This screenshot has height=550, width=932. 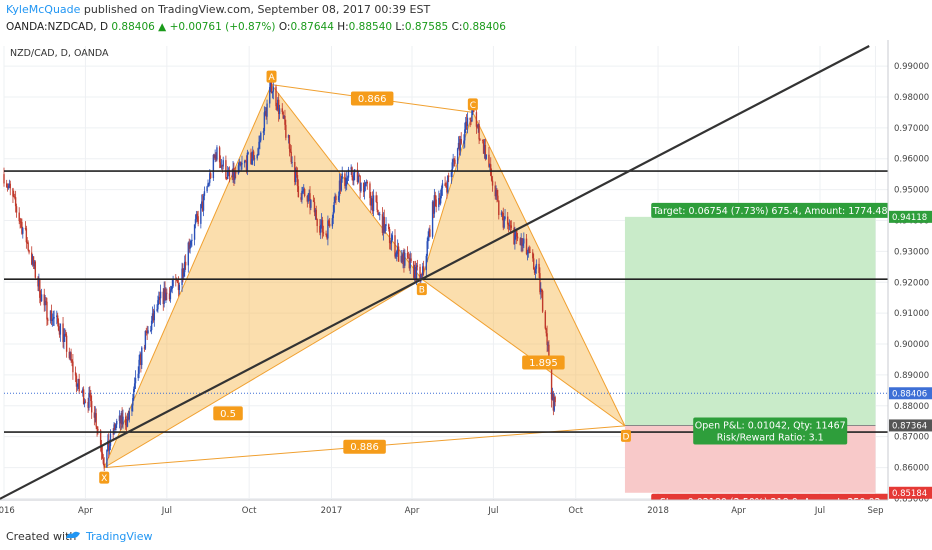 I want to click on x-tick-label: Jul, so click(x=492, y=511).